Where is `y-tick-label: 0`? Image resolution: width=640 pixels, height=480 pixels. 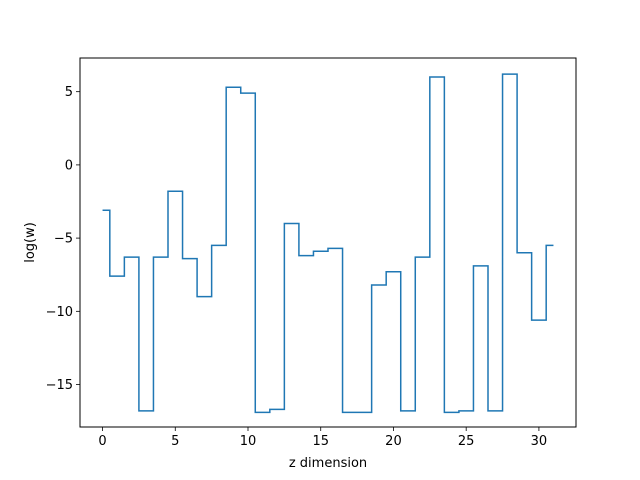
y-tick-label: 0 is located at coordinates (69, 165).